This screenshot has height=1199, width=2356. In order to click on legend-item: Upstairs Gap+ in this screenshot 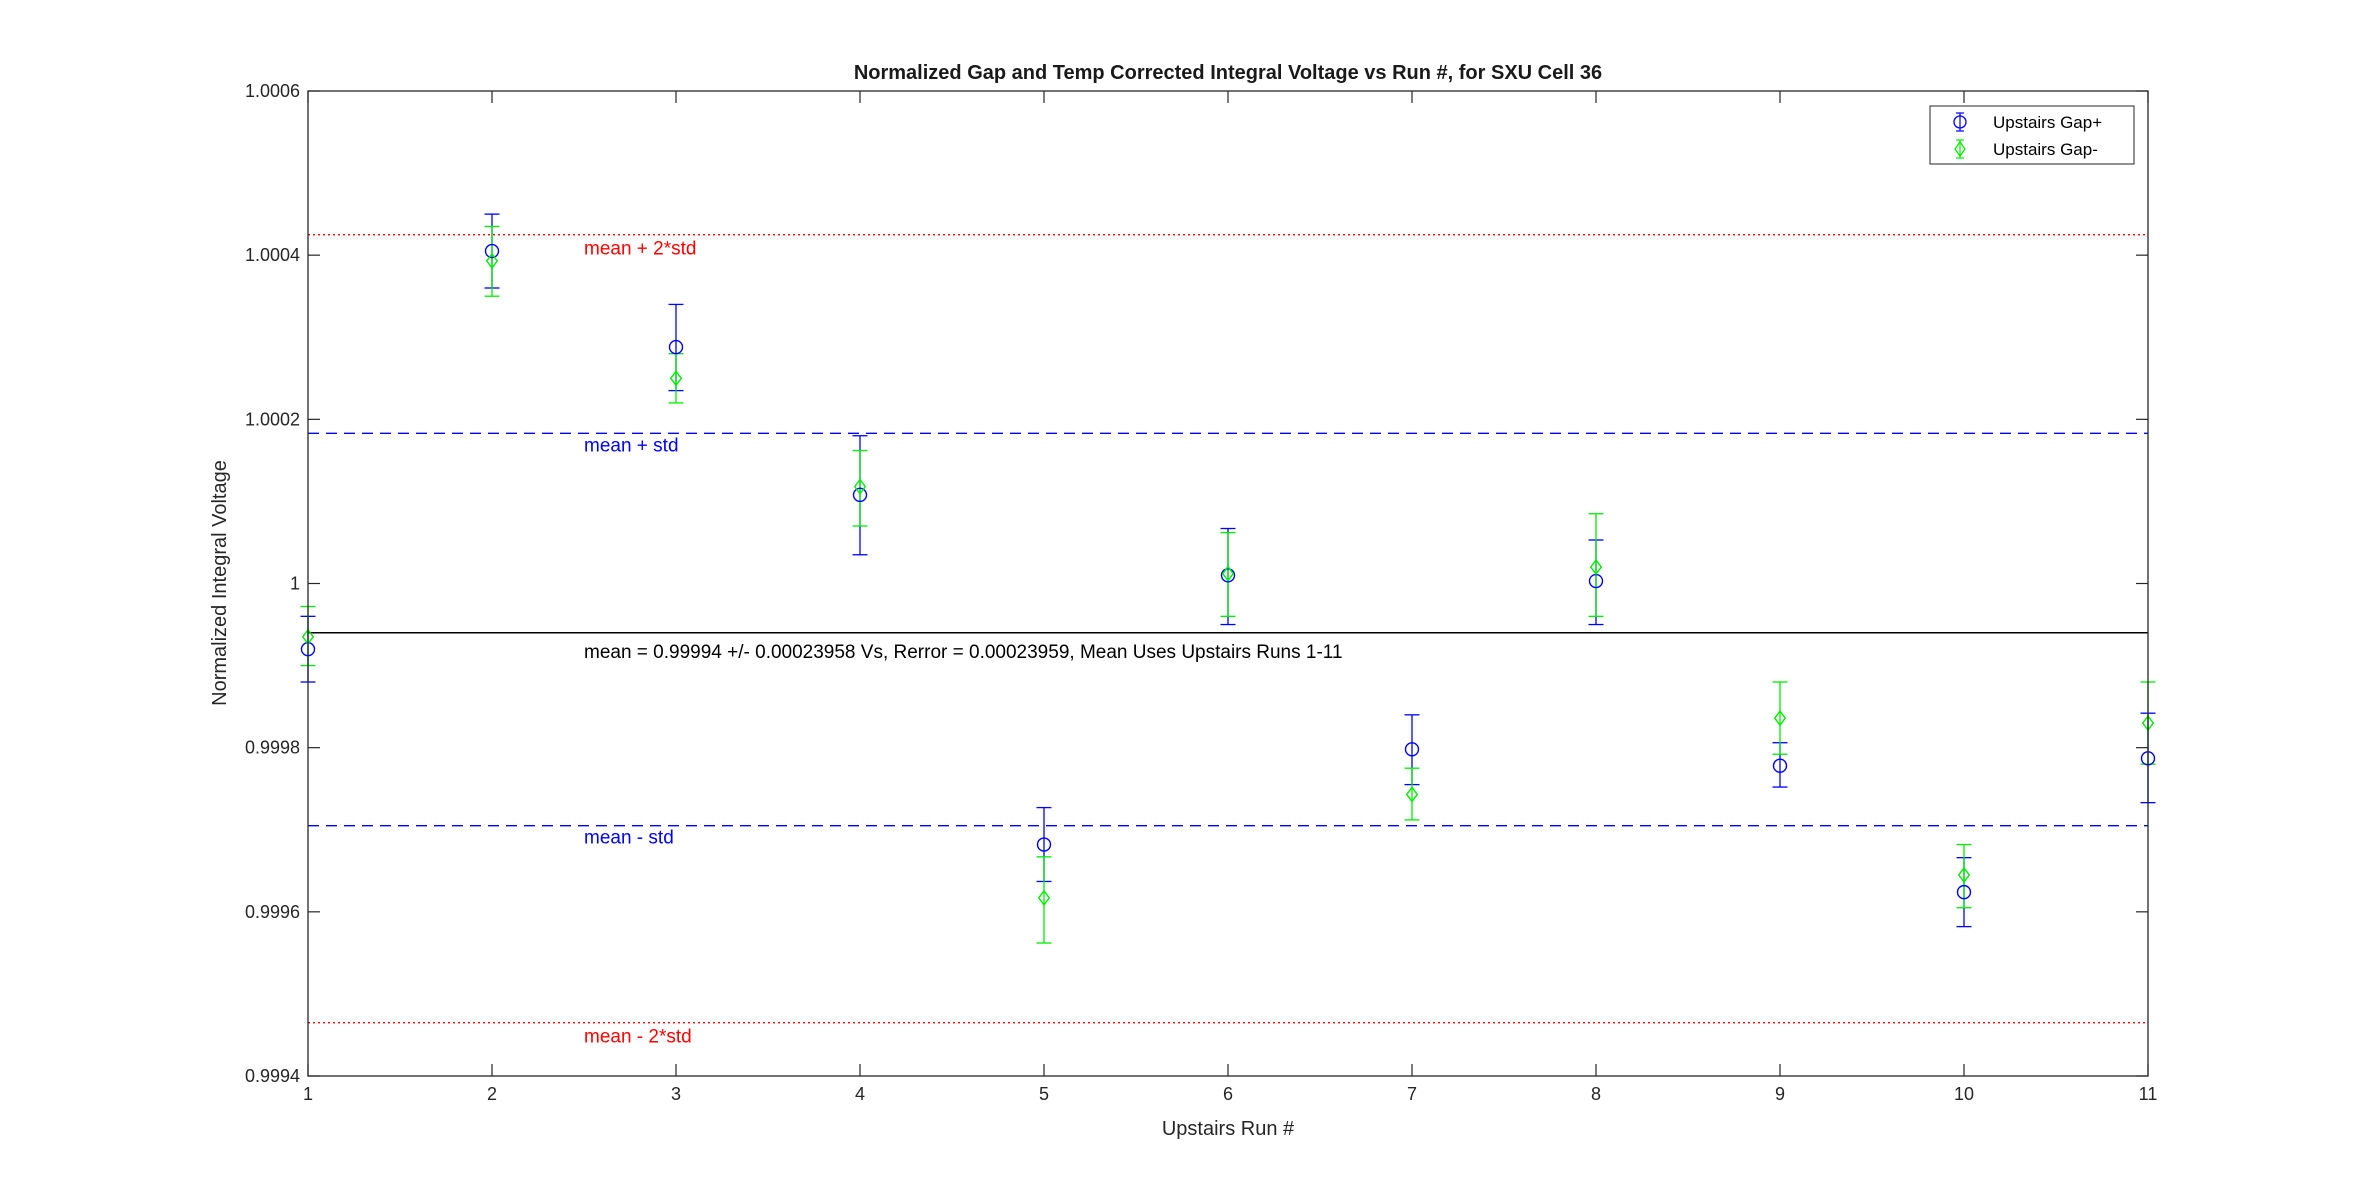, I will do `click(2027, 122)`.